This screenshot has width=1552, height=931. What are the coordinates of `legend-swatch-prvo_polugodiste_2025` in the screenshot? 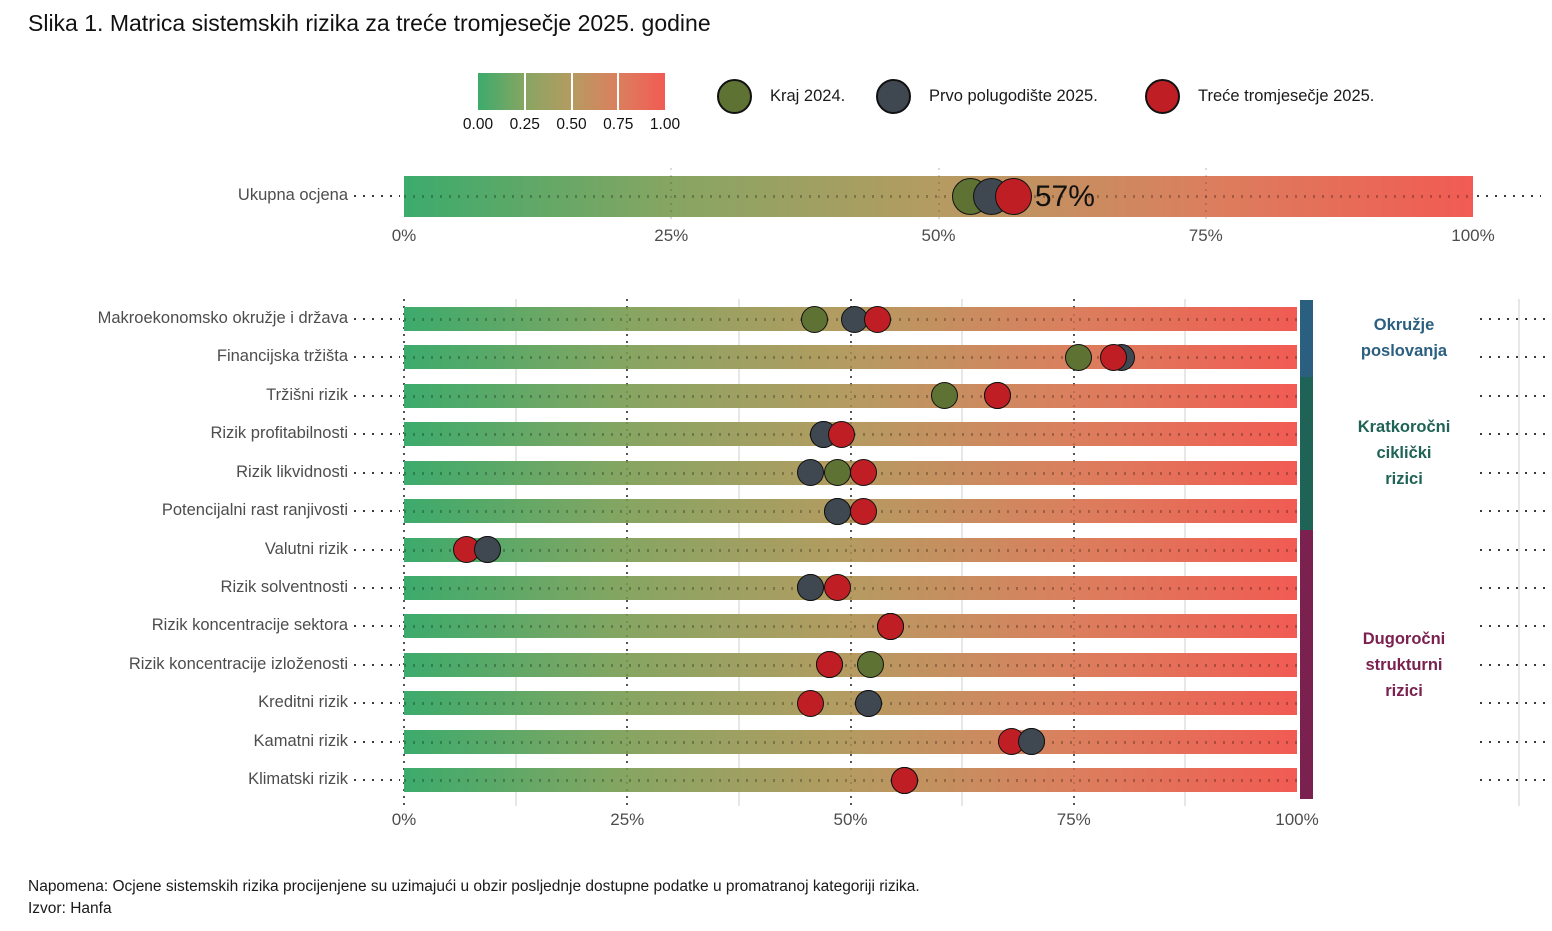 It's located at (893, 96).